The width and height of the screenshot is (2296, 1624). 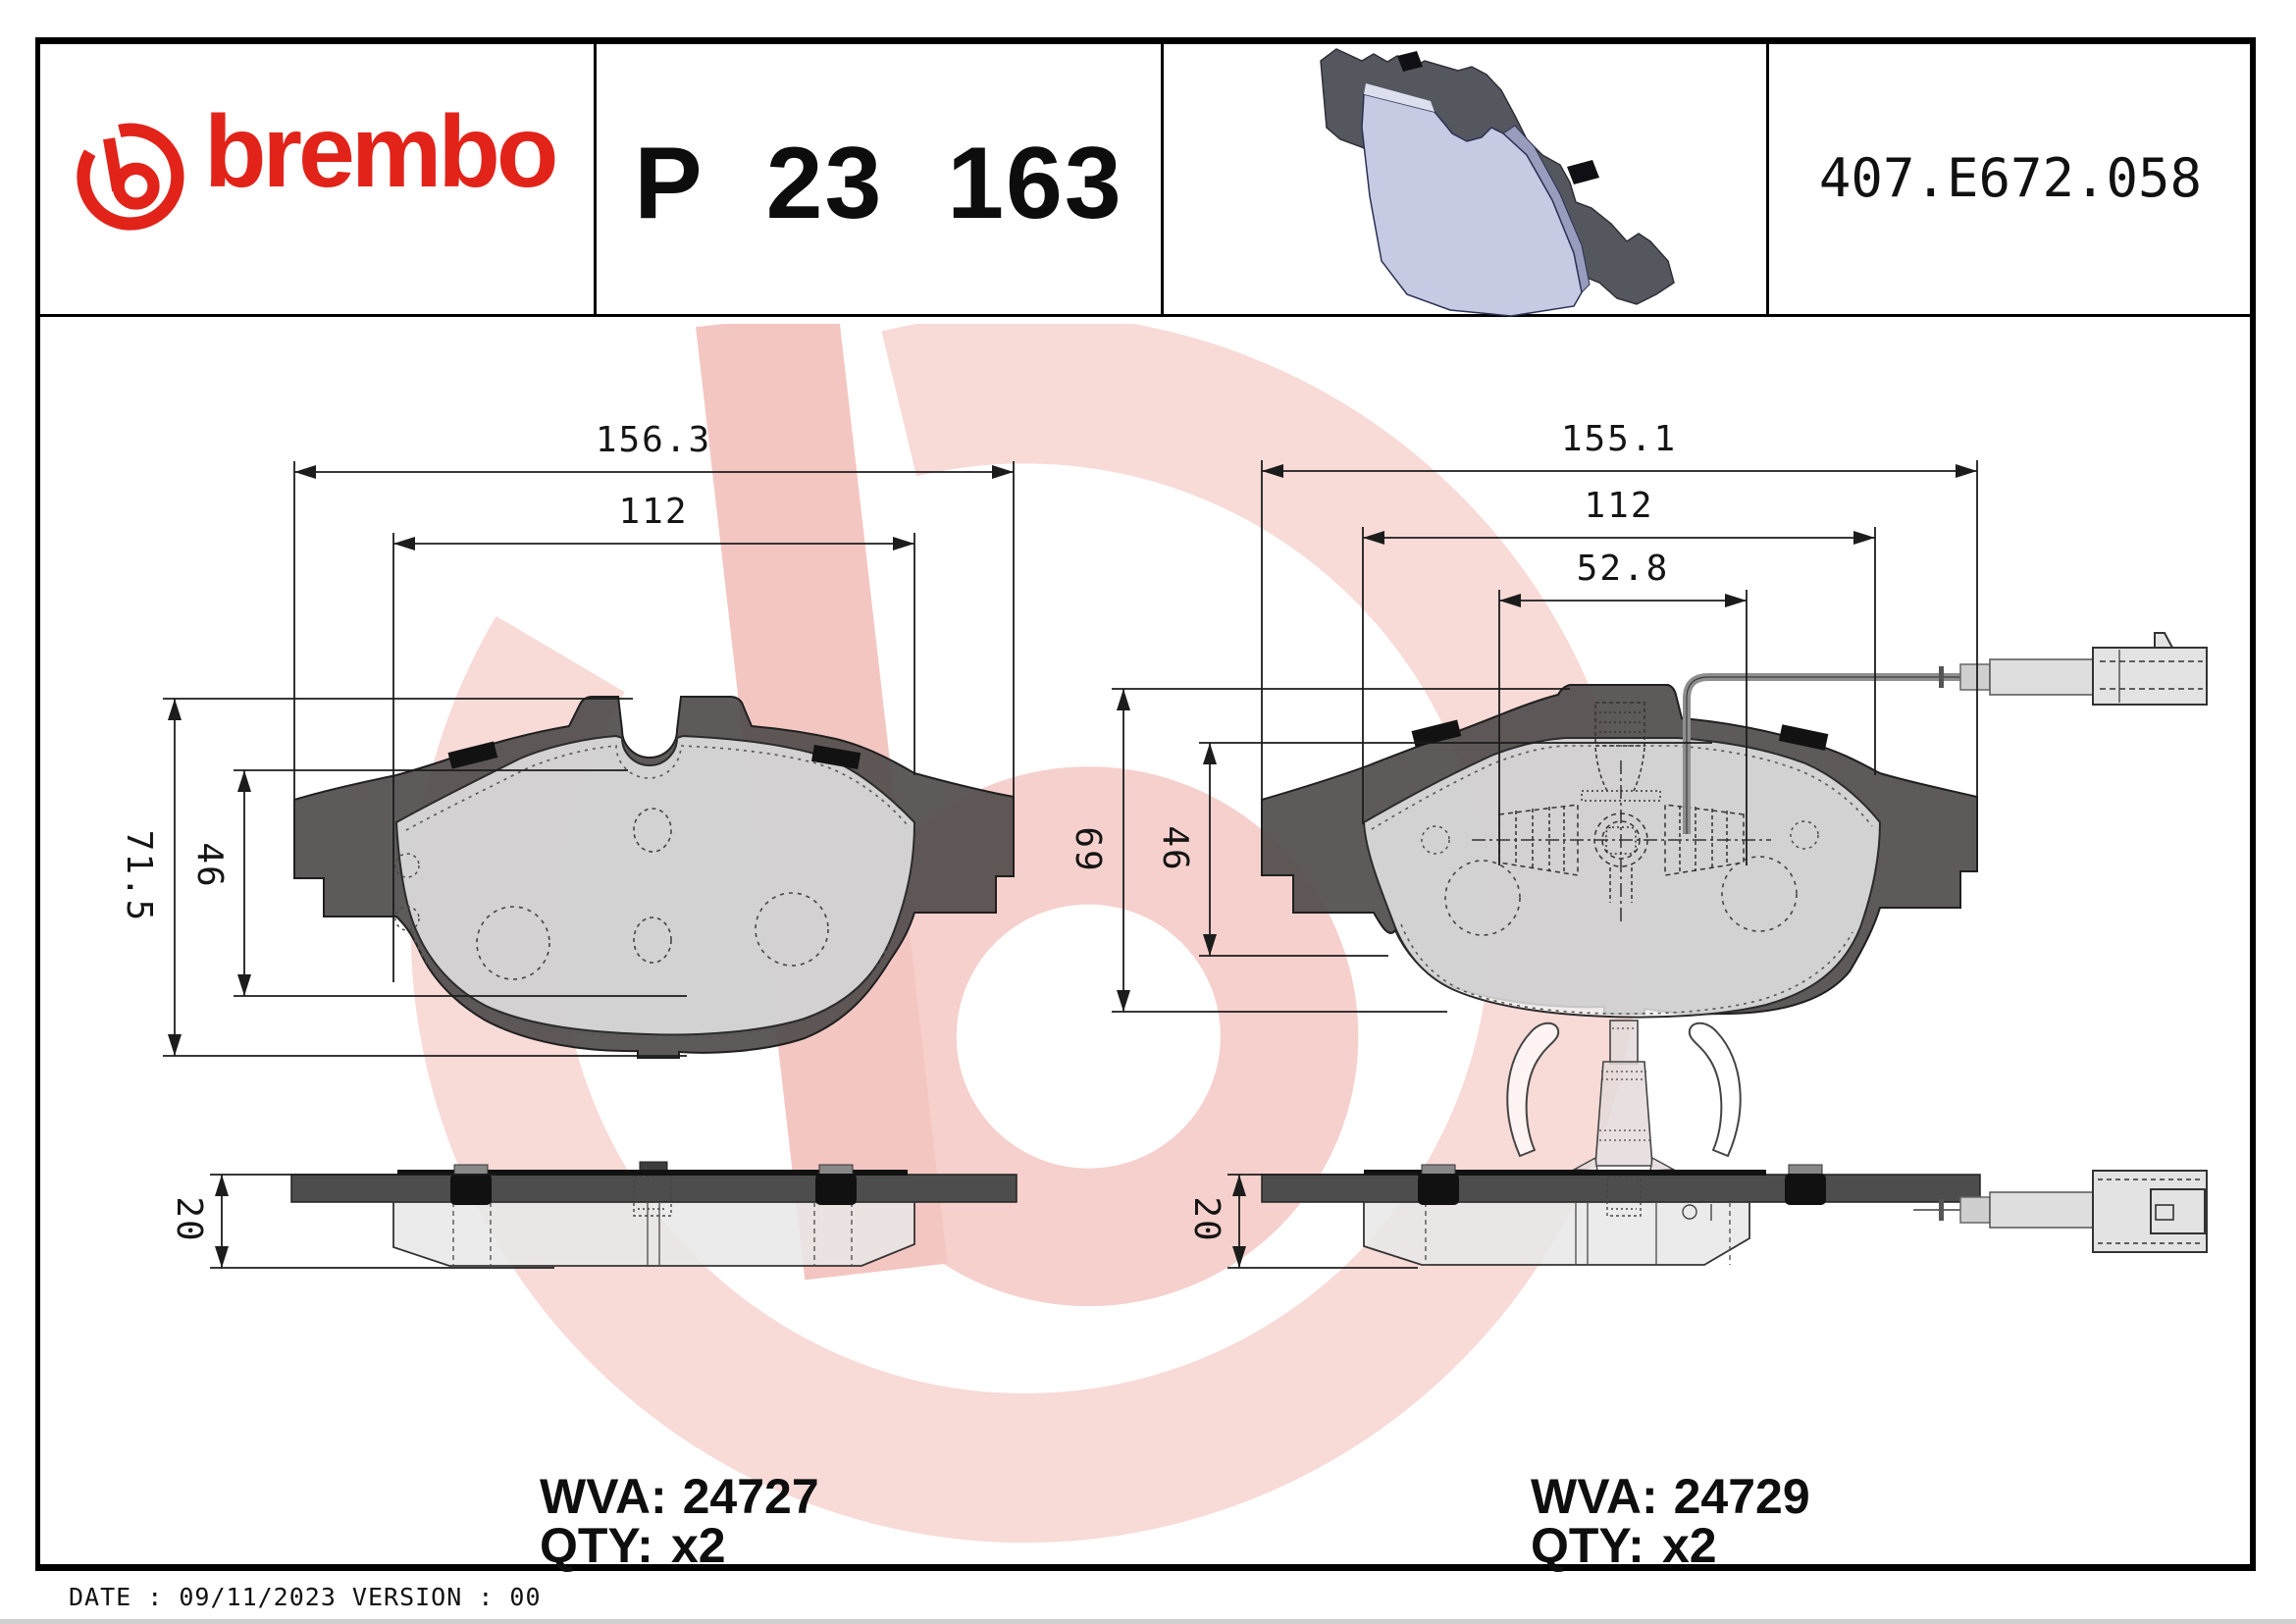 I want to click on photo-top-bevel, so click(x=1399, y=97).